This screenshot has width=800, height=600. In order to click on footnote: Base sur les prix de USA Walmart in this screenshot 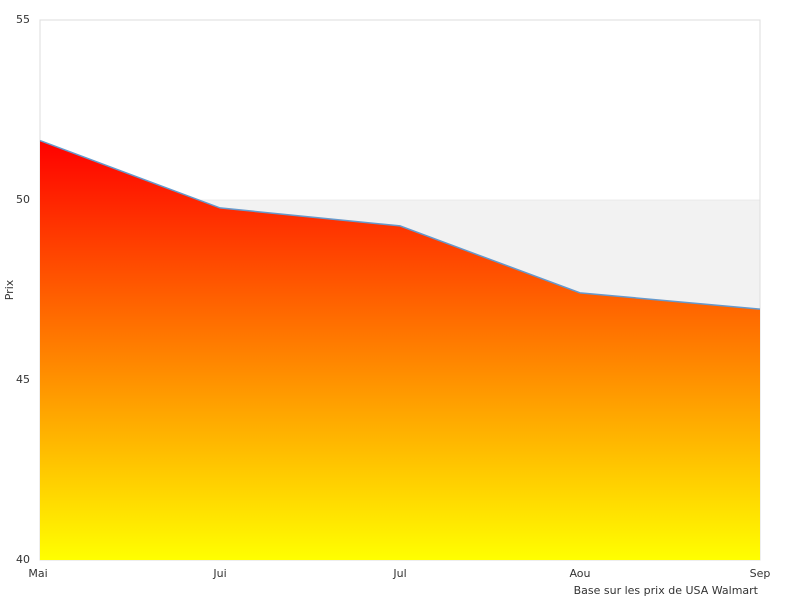, I will do `click(666, 590)`.